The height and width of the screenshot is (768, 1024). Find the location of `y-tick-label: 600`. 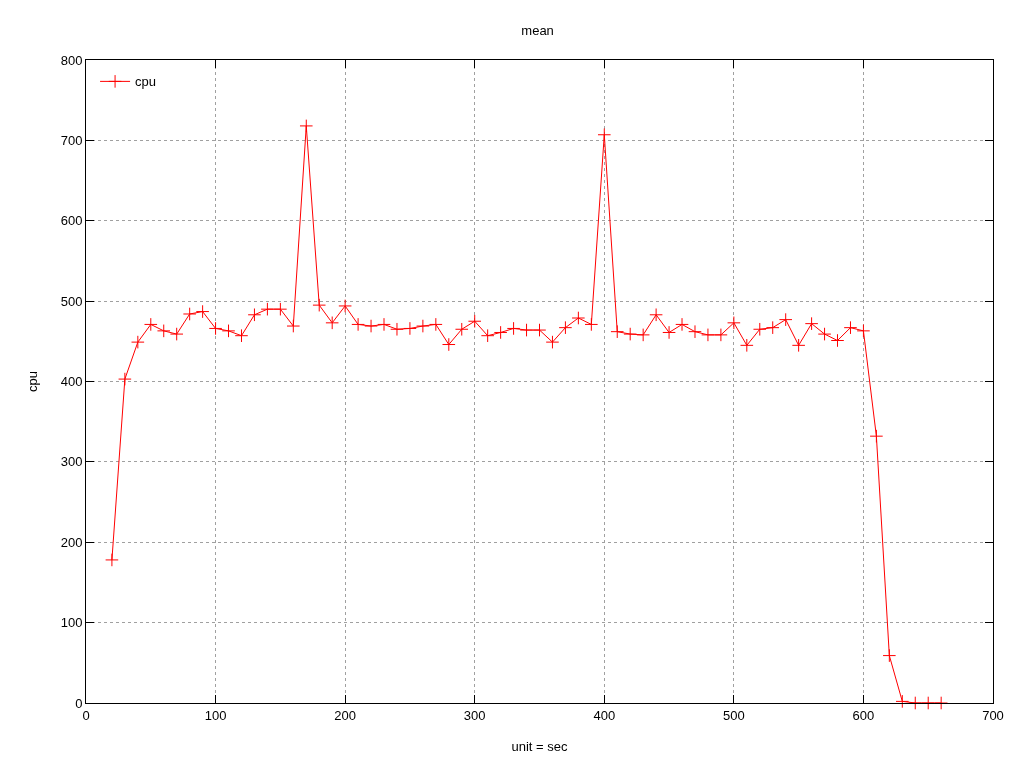

y-tick-label: 600 is located at coordinates (71, 221).